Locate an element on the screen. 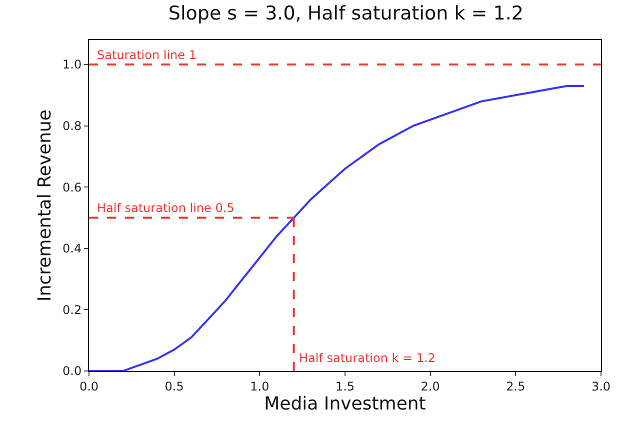 The image size is (629, 428). y-tick-label: 0.4 is located at coordinates (72, 249).